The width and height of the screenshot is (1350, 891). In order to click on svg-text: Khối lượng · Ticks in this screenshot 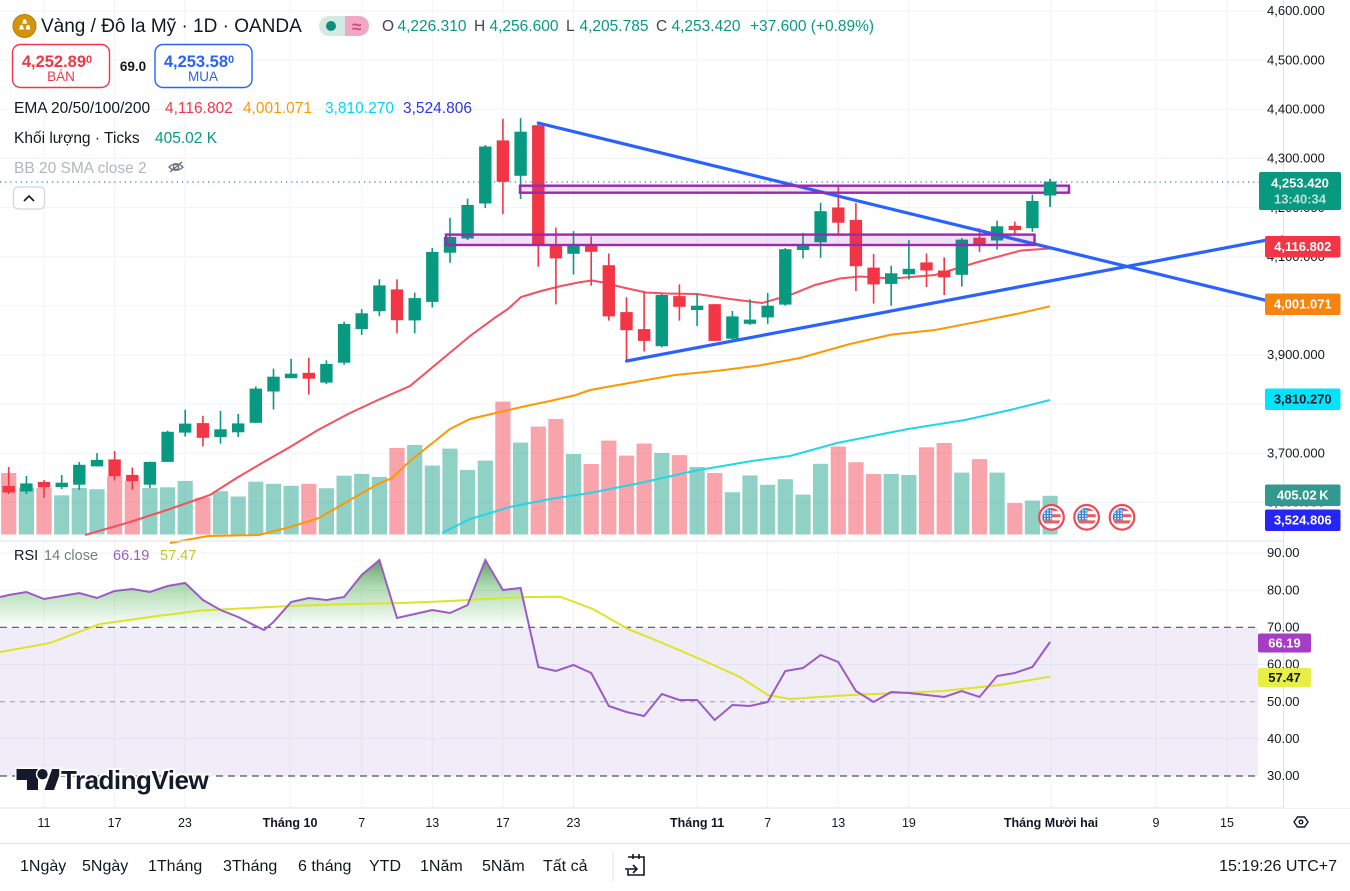, I will do `click(77, 138)`.